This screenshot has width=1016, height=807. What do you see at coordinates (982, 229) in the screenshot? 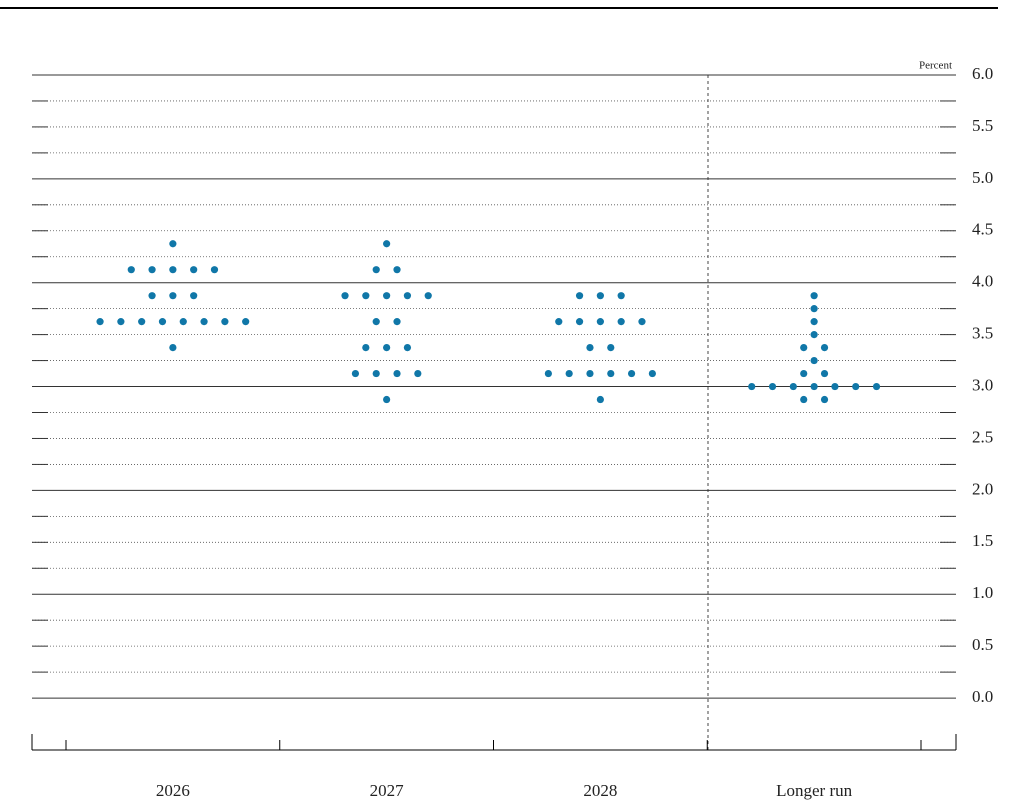
I see `y-tick-label: 4.5` at bounding box center [982, 229].